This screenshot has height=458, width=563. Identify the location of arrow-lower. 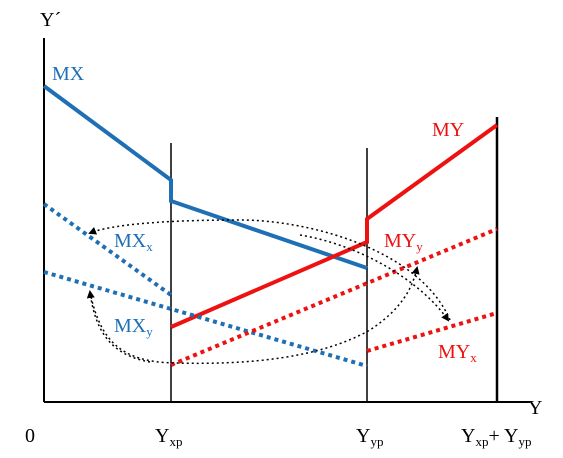
(254, 315).